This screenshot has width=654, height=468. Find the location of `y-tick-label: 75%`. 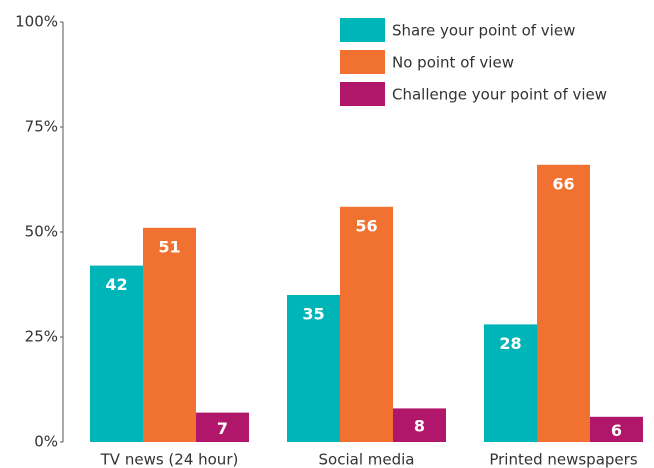

y-tick-label: 75% is located at coordinates (41, 127).